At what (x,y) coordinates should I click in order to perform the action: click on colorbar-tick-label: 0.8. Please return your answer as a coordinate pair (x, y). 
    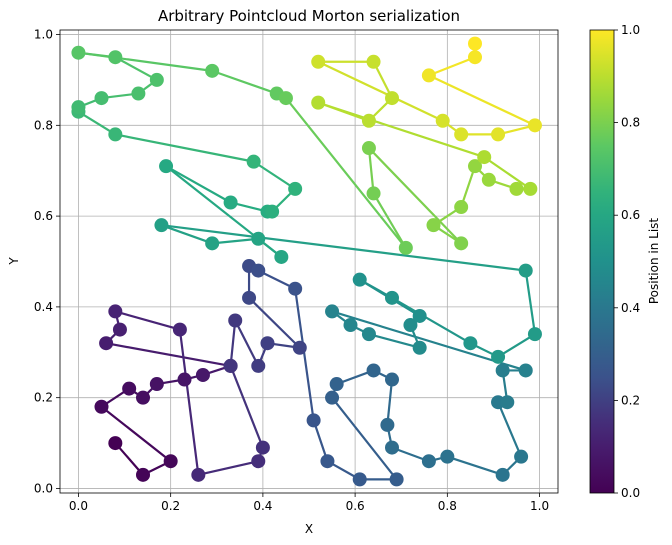
    Looking at the image, I should click on (630, 123).